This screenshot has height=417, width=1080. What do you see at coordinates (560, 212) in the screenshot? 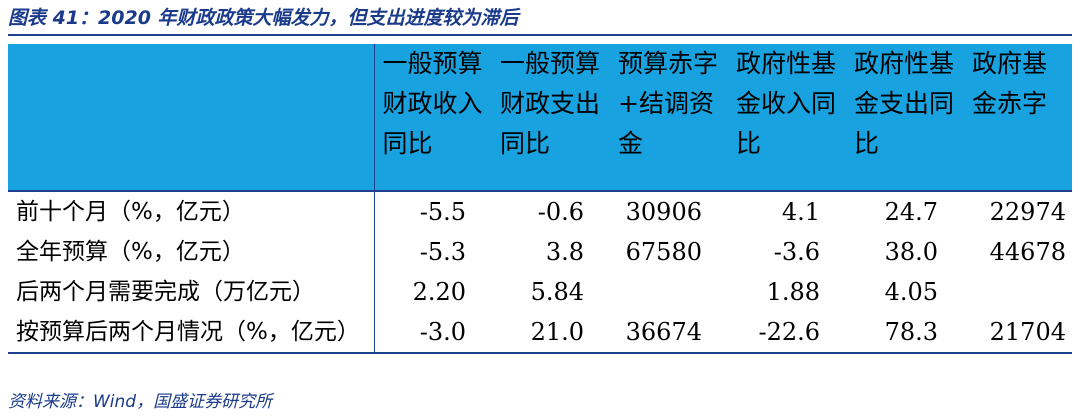
I see `table-cell: -0.6` at bounding box center [560, 212].